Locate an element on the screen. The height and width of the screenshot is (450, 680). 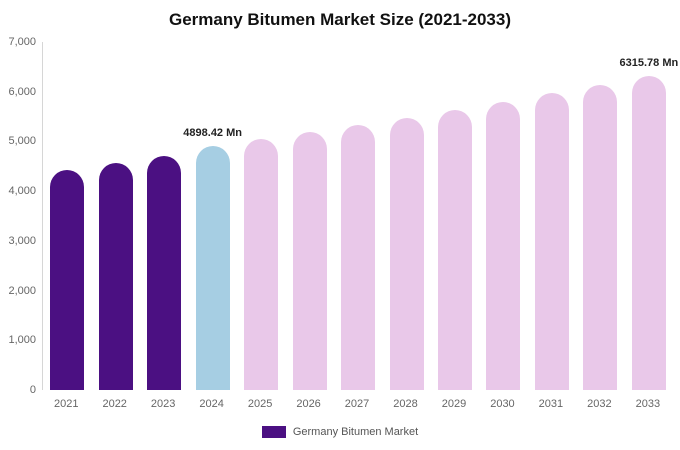
x-tick-label: 2023 is located at coordinates (163, 404).